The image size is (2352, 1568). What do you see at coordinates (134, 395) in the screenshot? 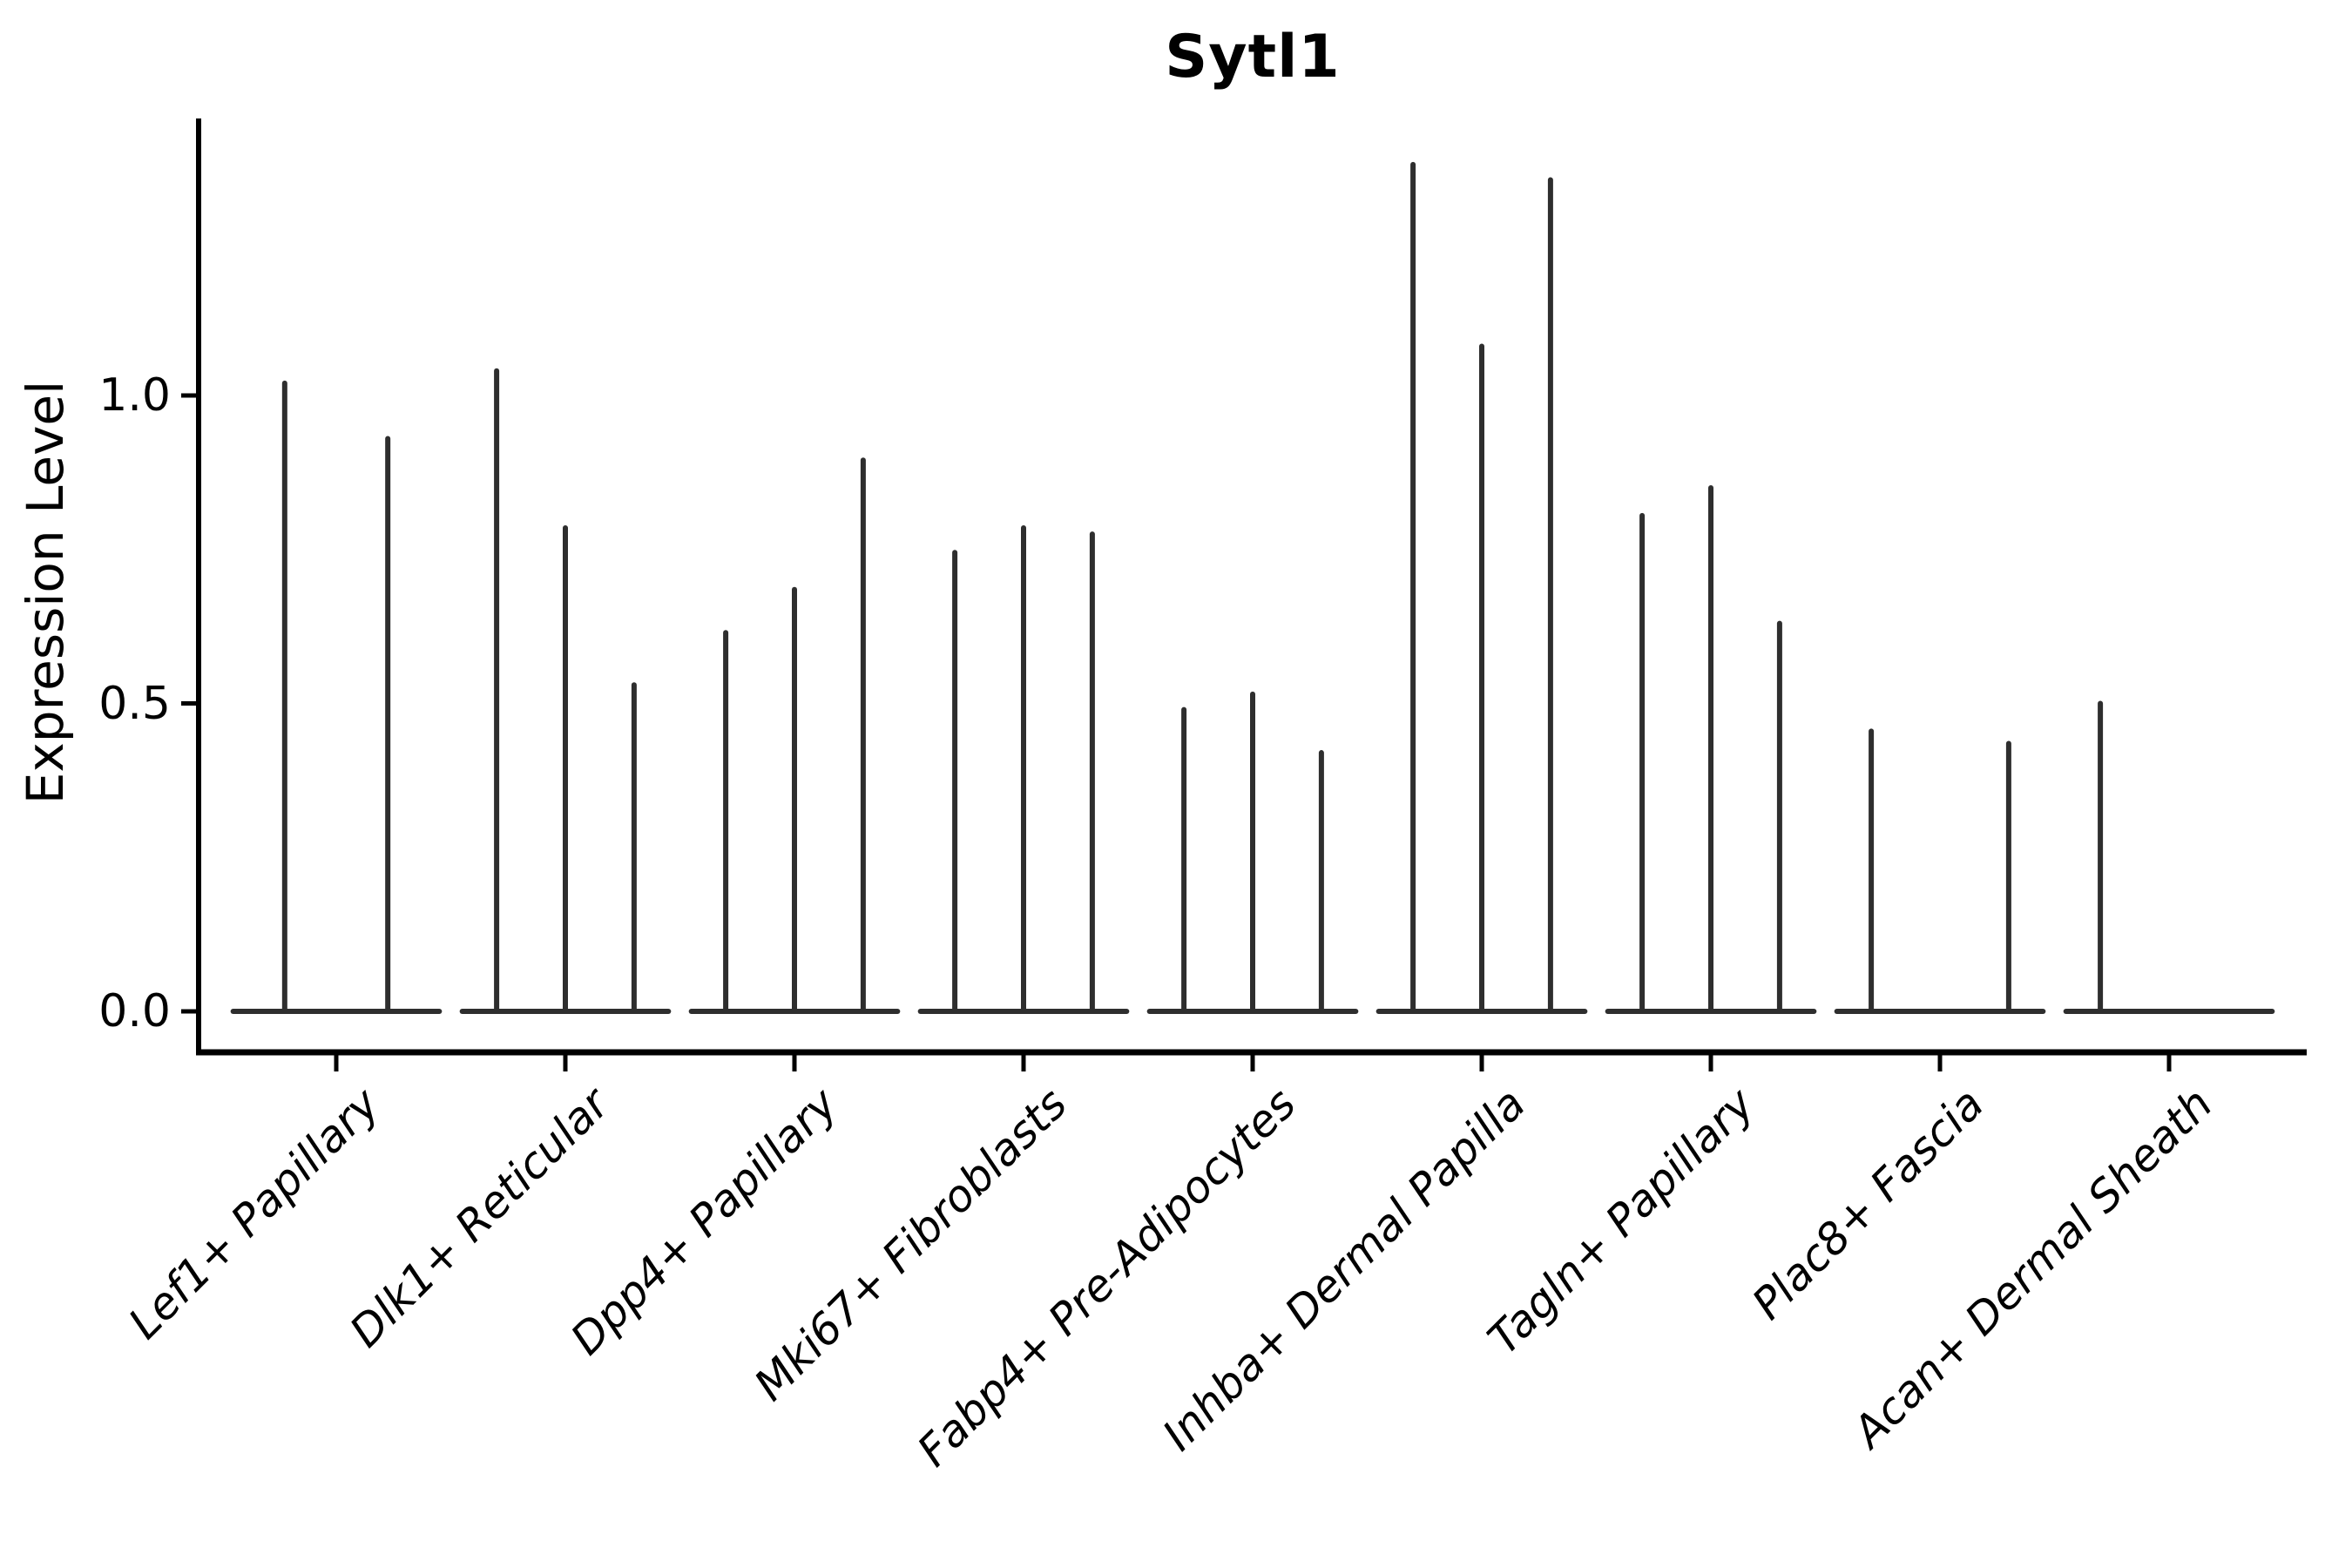
I see `y-tick-label-1-0: 1.0` at bounding box center [134, 395].